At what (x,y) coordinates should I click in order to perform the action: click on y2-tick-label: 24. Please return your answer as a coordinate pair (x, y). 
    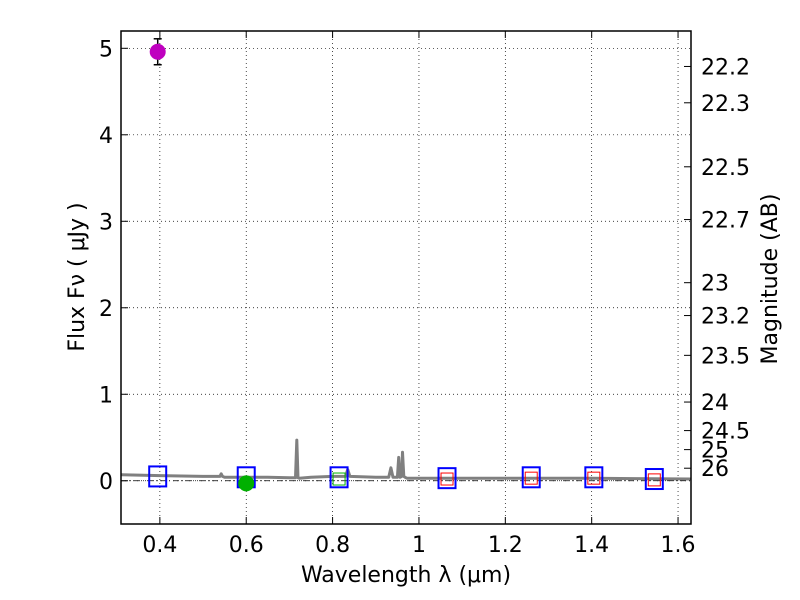
    Looking at the image, I should click on (715, 403).